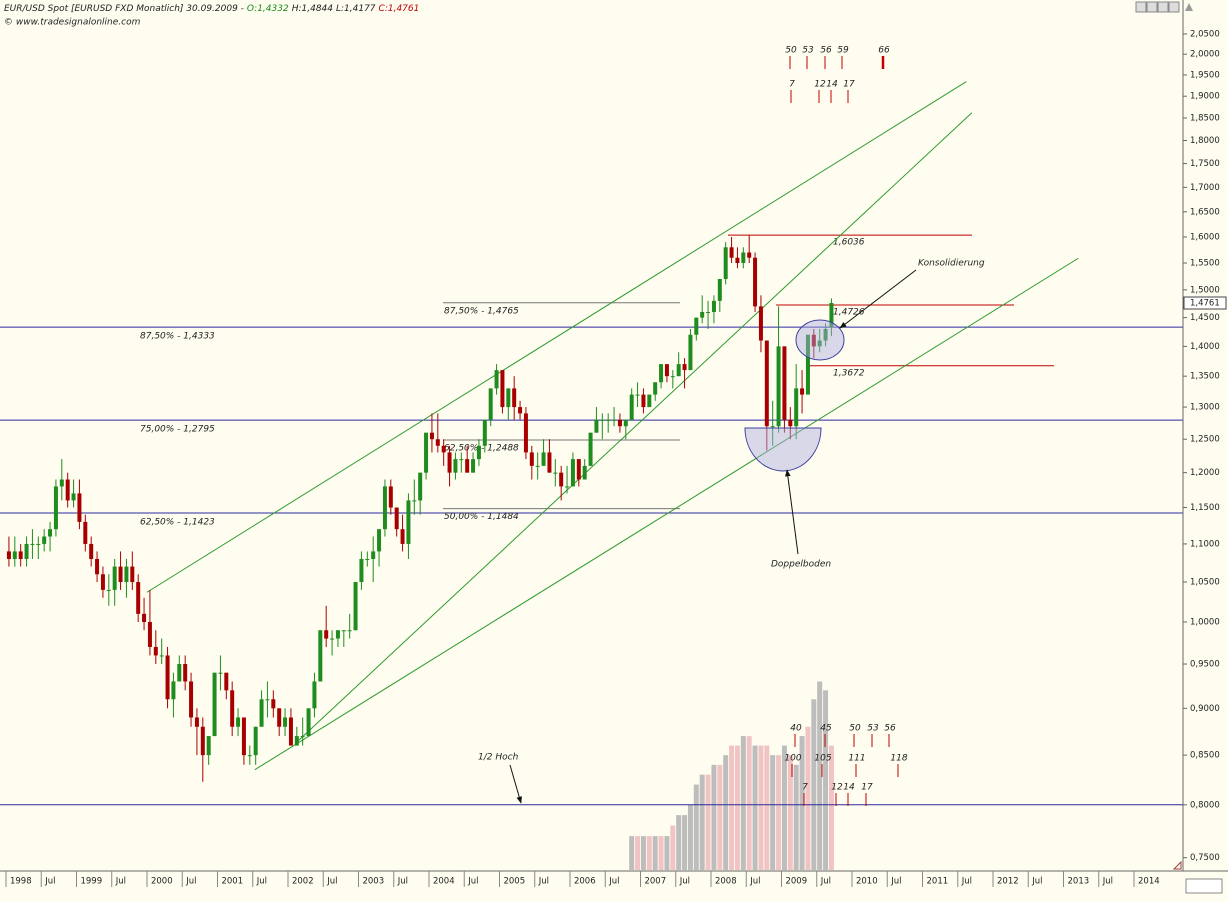  What do you see at coordinates (1205, 347) in the screenshot?
I see `y-tick-label: 1,4000` at bounding box center [1205, 347].